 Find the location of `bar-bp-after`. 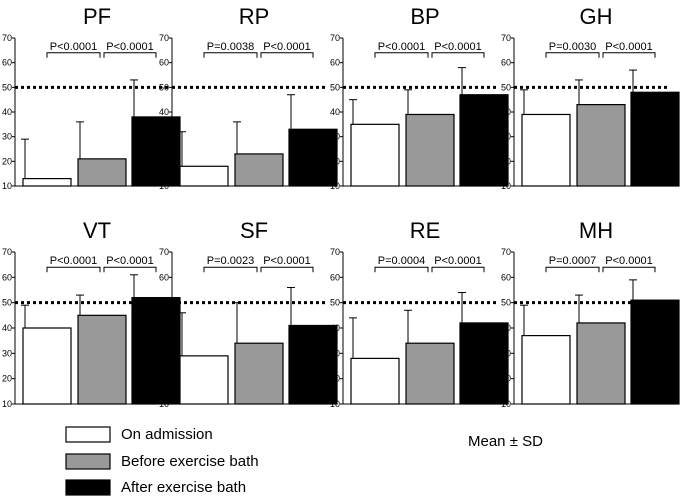

bar-bp-after is located at coordinates (484, 140).